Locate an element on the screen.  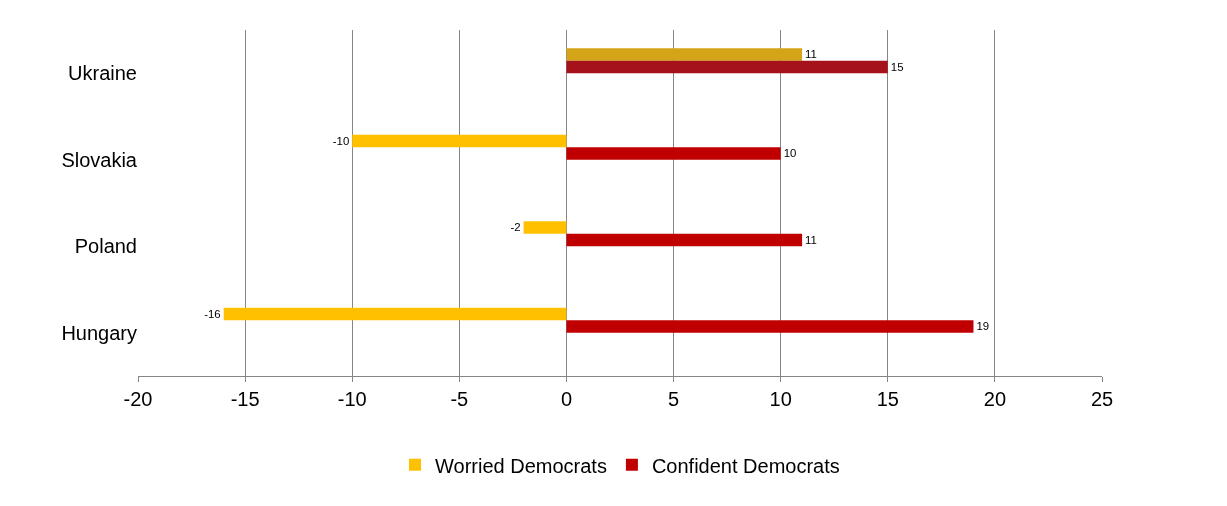
x-tick-label: 0 is located at coordinates (566, 399).